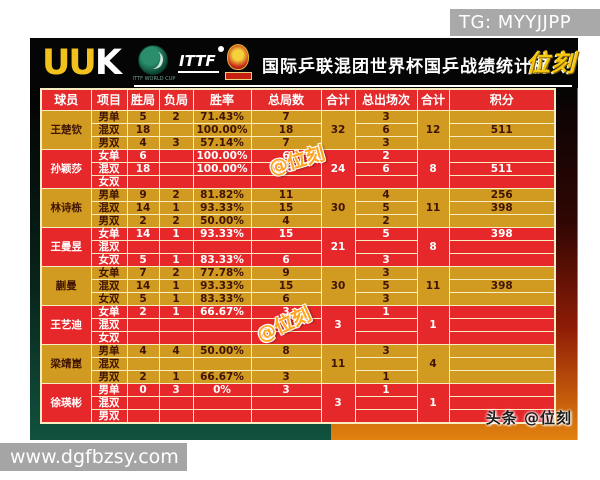 Image resolution: width=600 pixels, height=480 pixels. What do you see at coordinates (66, 129) in the screenshot?
I see `player-name-cell: 王楚钦` at bounding box center [66, 129].